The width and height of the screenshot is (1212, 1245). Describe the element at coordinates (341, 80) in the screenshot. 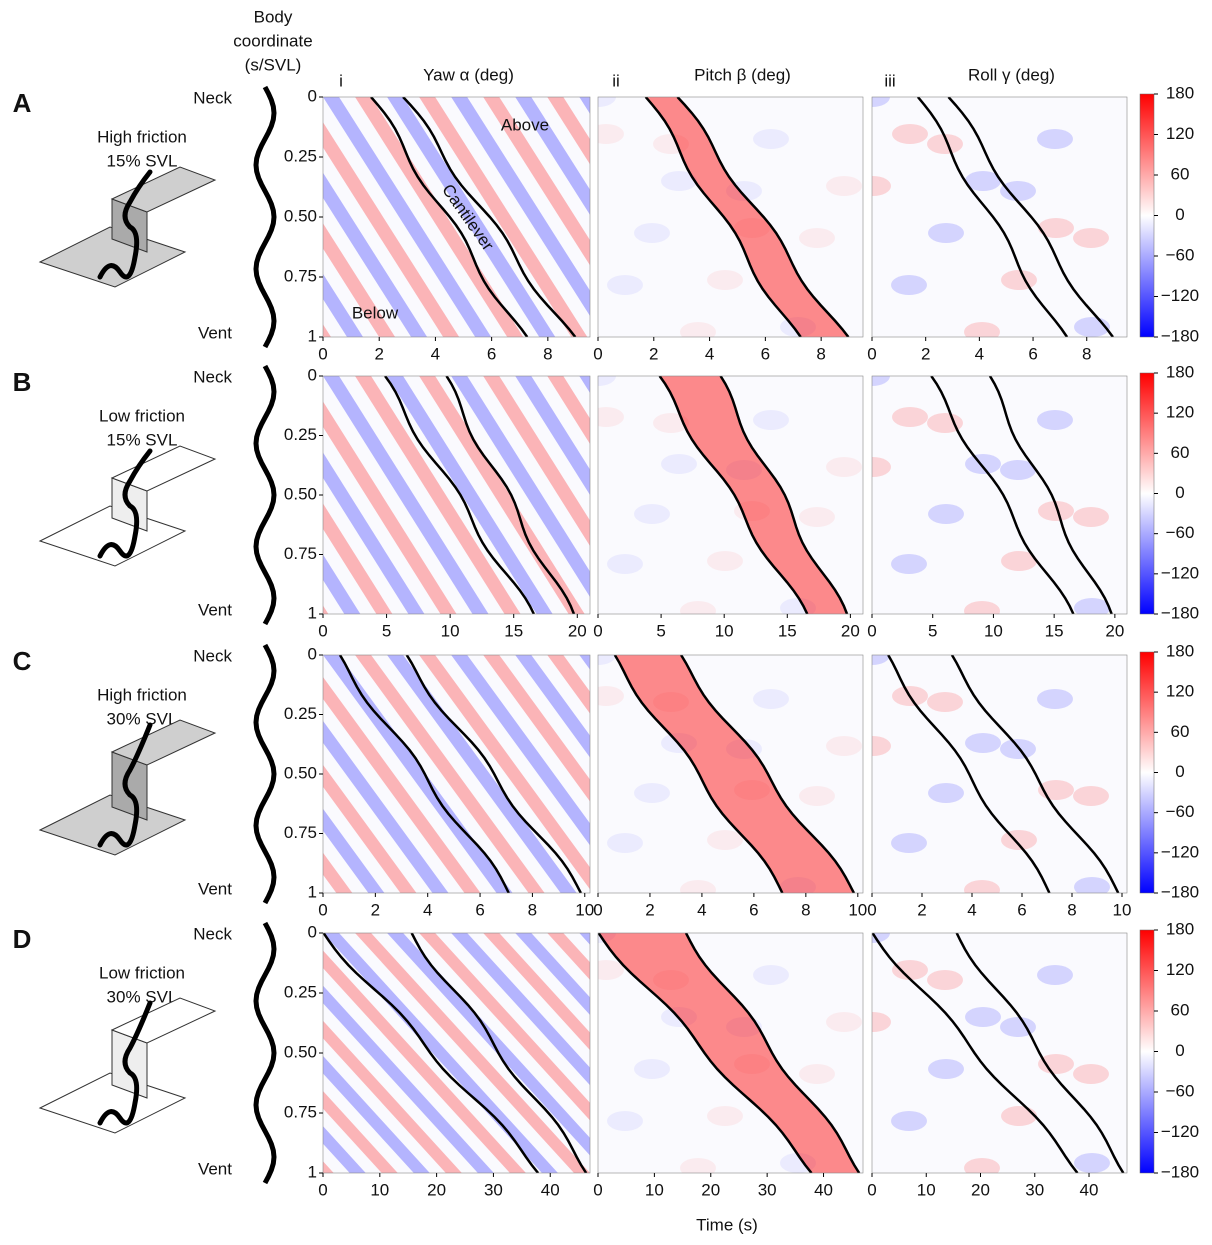

I see `column-label: i` at that location.